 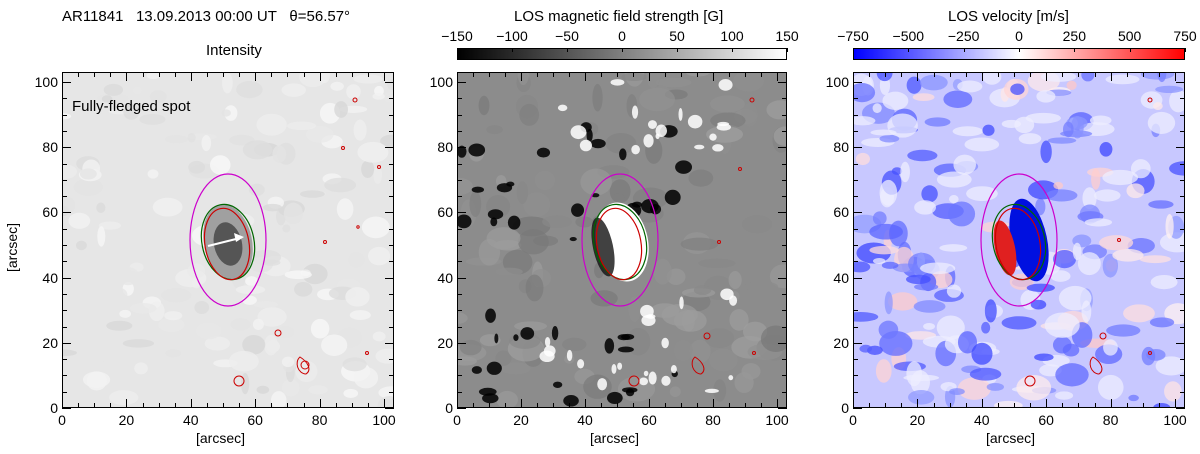 What do you see at coordinates (62, 420) in the screenshot?
I see `x-tick-label: 0` at bounding box center [62, 420].